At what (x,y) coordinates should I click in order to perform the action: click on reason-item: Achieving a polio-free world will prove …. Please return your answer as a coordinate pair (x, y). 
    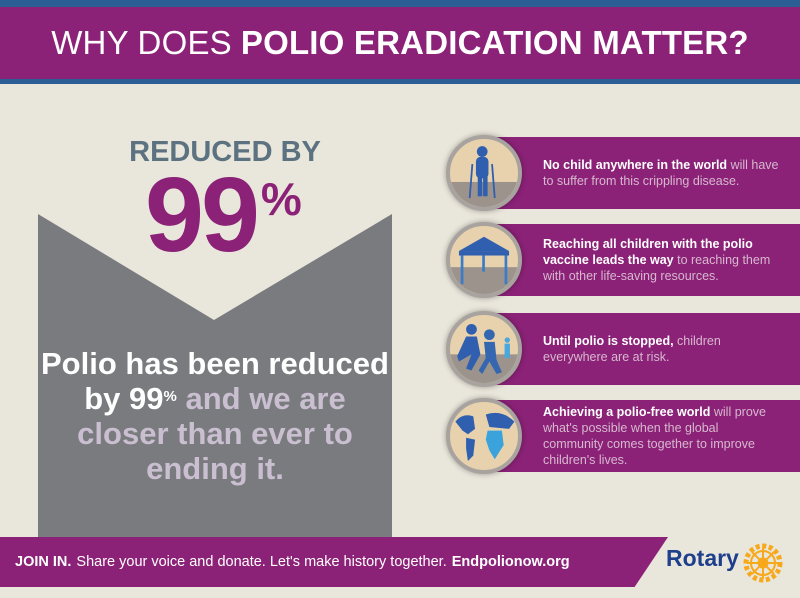
    Looking at the image, I should click on (621, 436).